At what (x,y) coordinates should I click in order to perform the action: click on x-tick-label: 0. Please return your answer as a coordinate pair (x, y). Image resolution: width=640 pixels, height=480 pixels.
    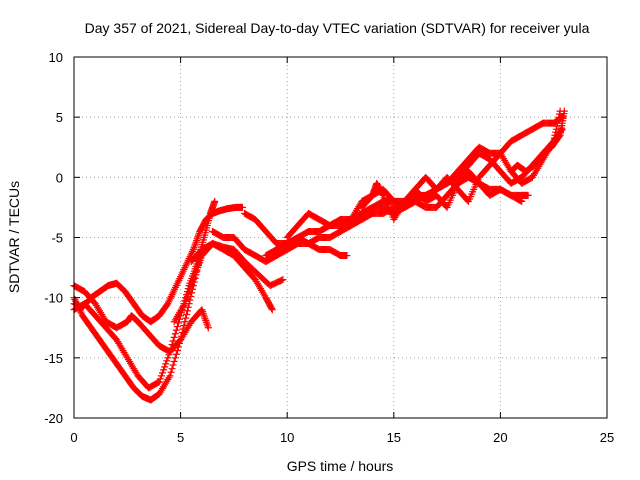
    Looking at the image, I should click on (73, 437).